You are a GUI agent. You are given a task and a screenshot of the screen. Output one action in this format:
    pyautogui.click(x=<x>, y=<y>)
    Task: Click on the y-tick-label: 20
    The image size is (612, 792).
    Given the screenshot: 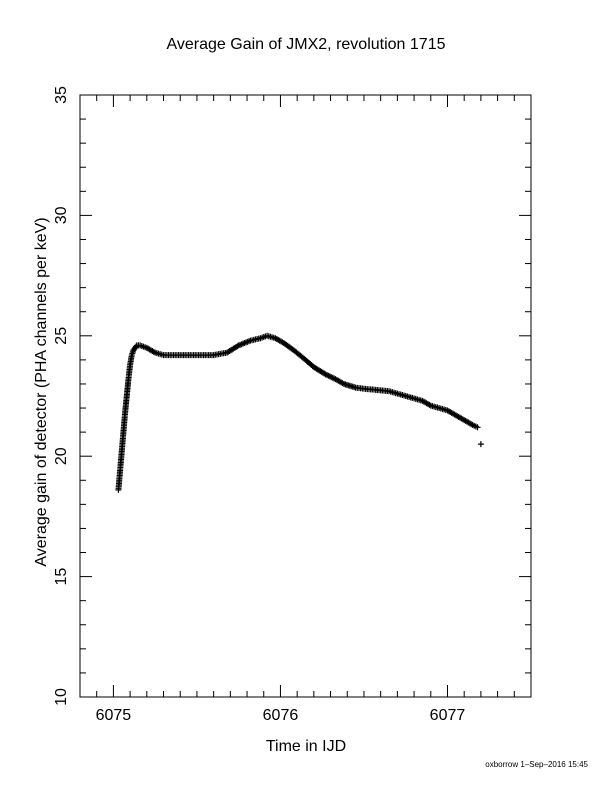 What is the action you would take?
    pyautogui.click(x=61, y=456)
    